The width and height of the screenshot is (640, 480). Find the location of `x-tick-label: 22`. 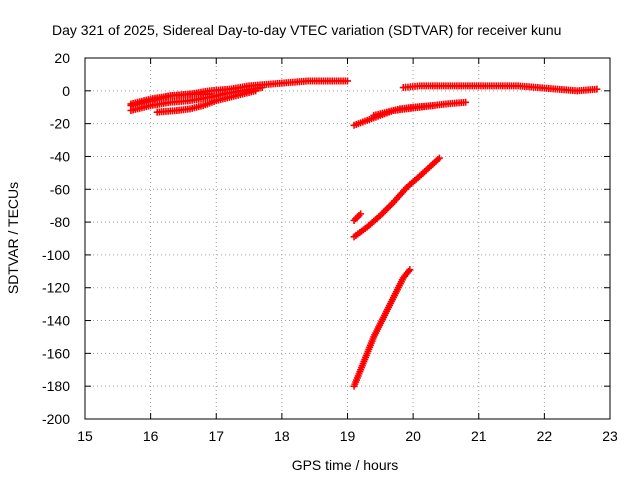

x-tick-label: 22 is located at coordinates (545, 436).